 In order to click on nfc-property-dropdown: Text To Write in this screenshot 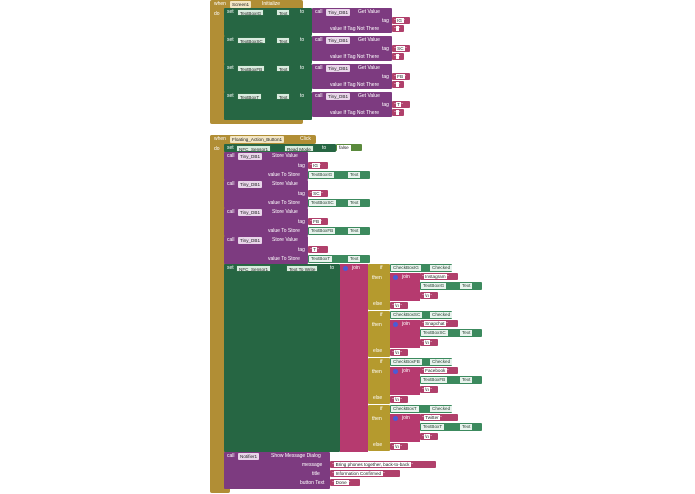, I will do `click(302, 268)`.